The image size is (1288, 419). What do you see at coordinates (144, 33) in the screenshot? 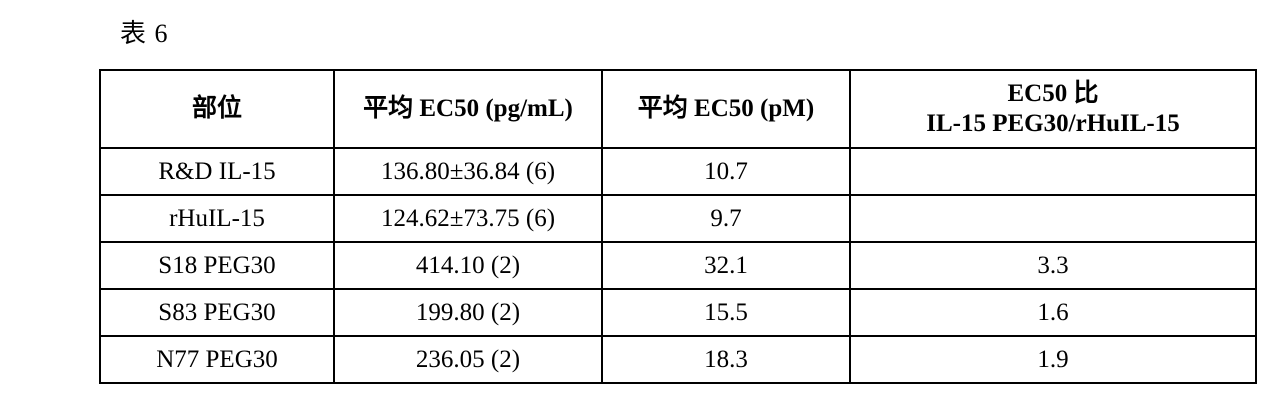
I see `table-caption: 表 6` at bounding box center [144, 33].